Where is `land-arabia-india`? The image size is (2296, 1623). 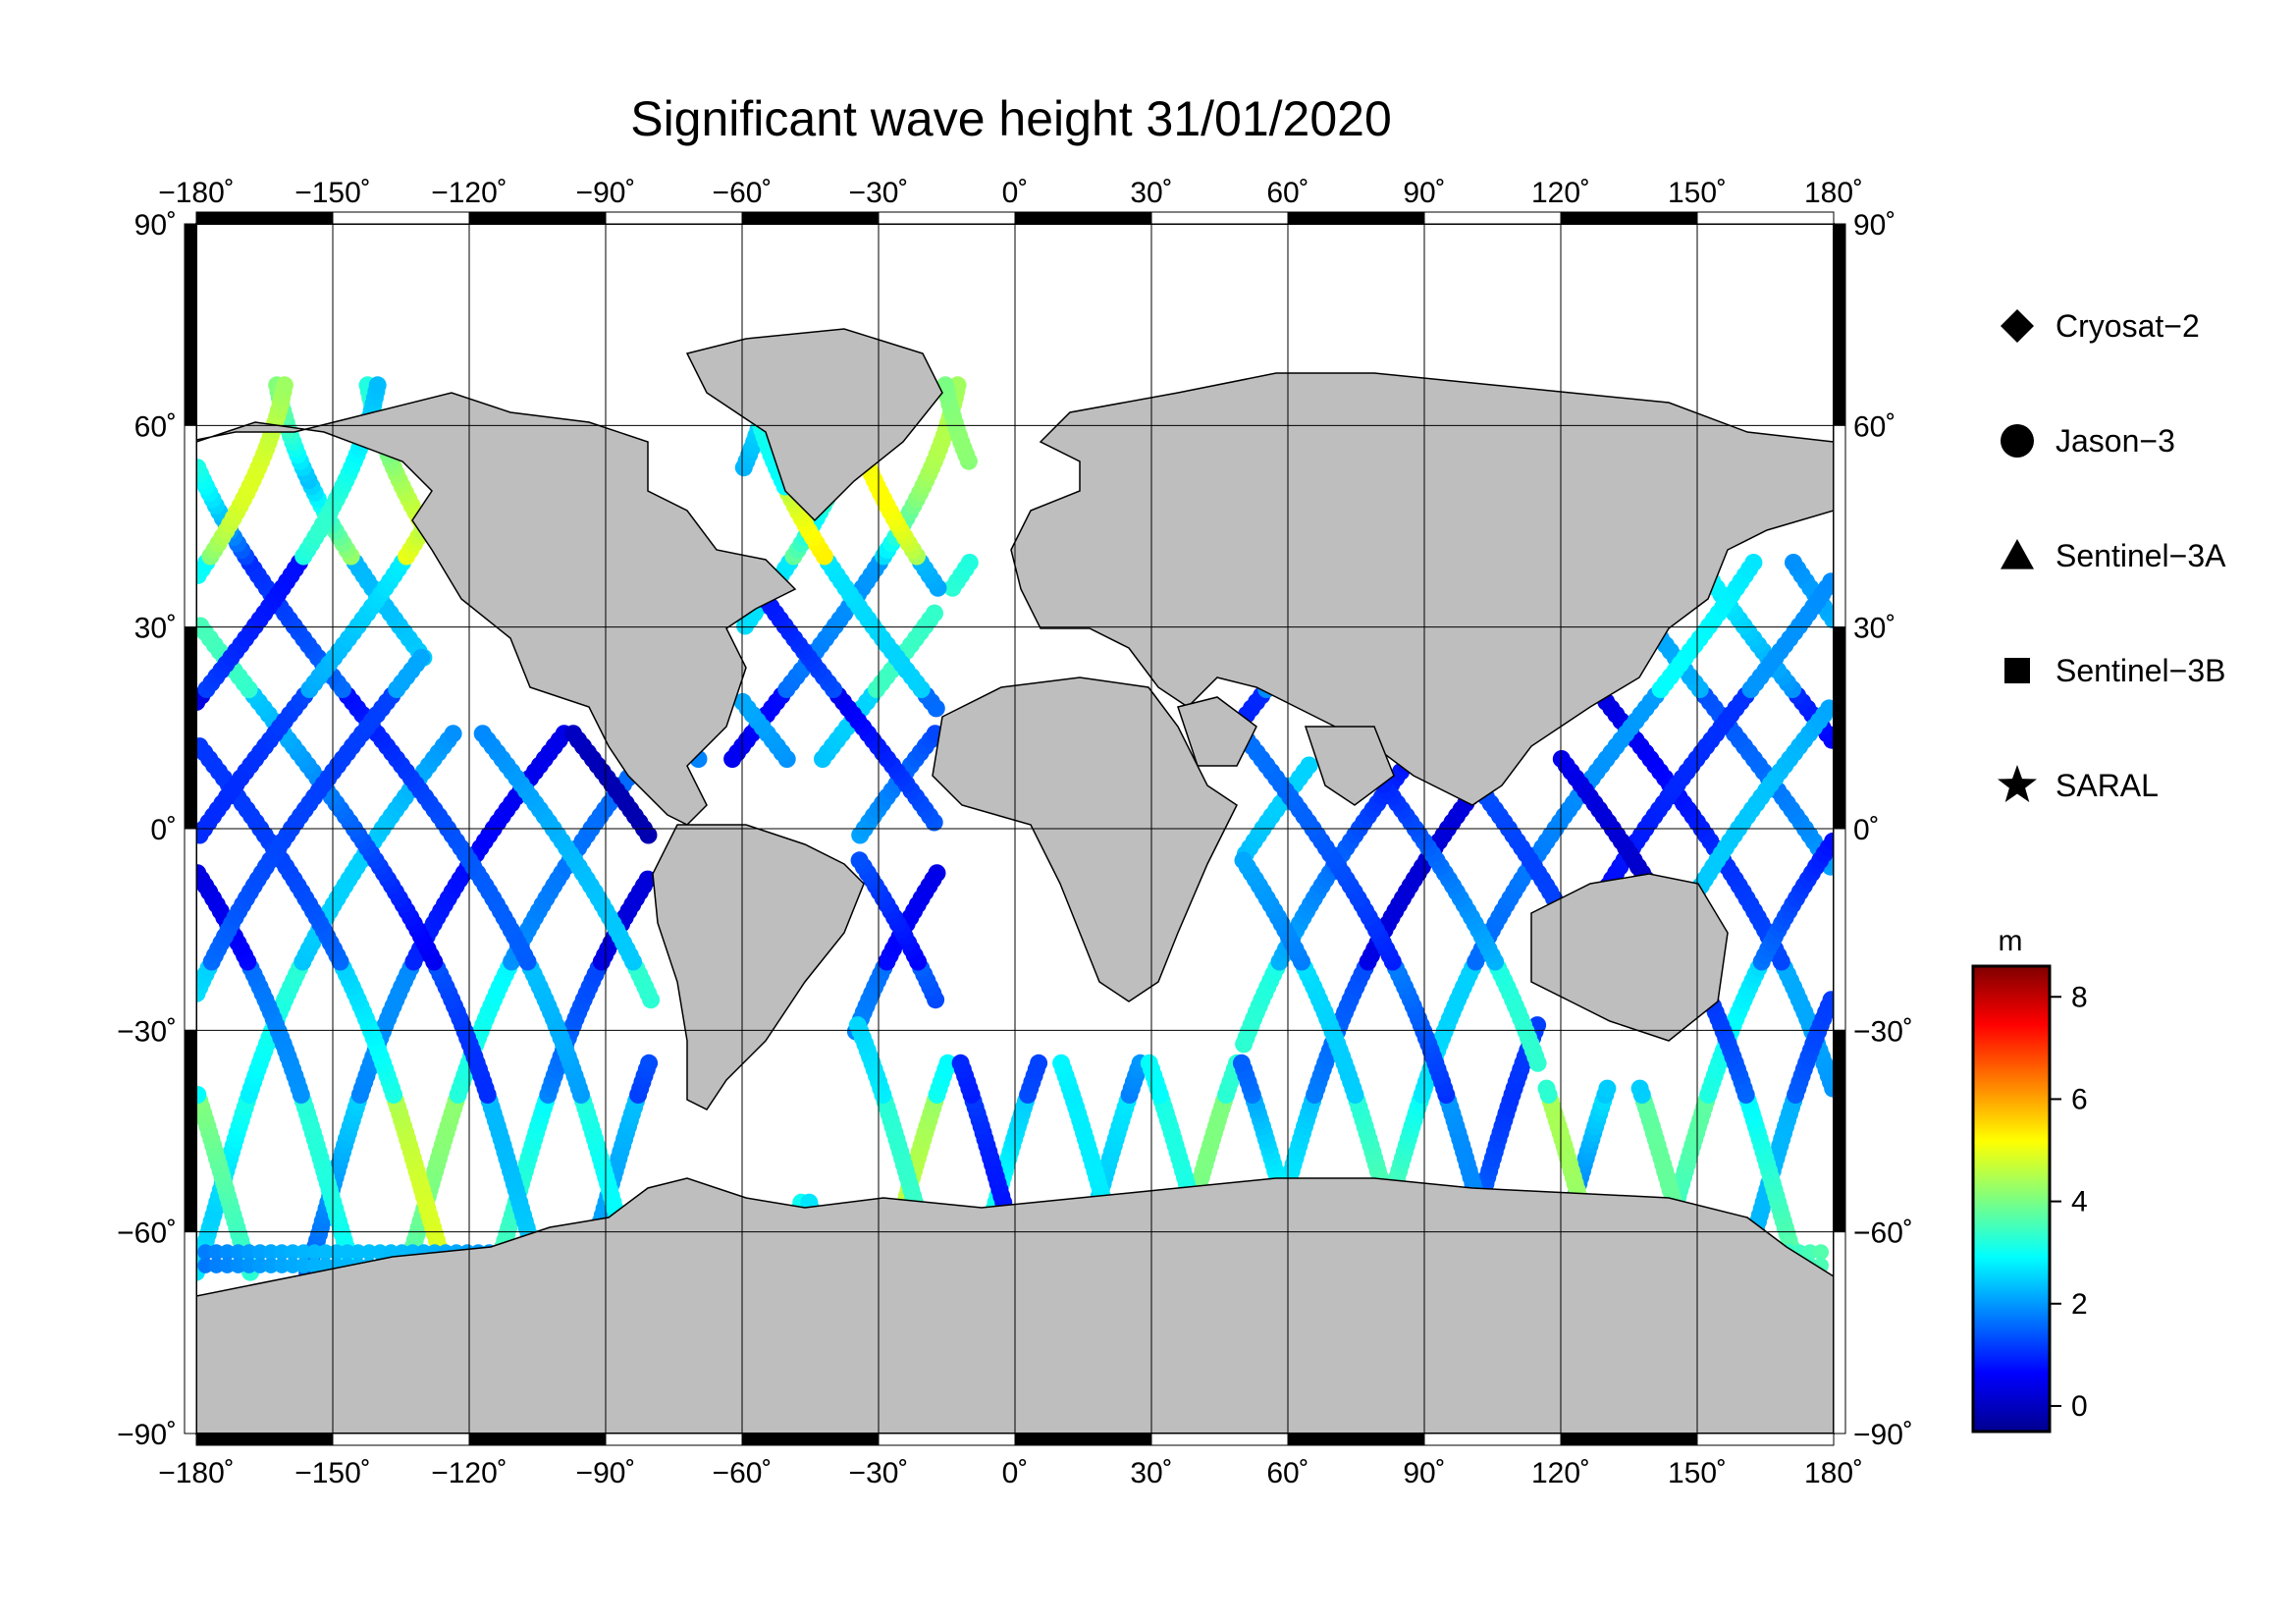
land-arabia-india is located at coordinates (1286, 751).